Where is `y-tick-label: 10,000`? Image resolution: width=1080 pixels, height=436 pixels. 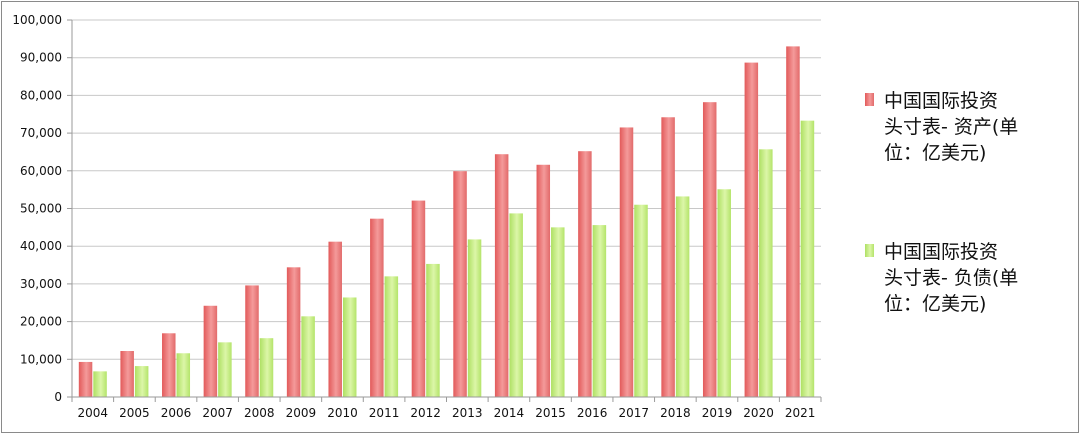
y-tick-label: 10,000 is located at coordinates (41, 359).